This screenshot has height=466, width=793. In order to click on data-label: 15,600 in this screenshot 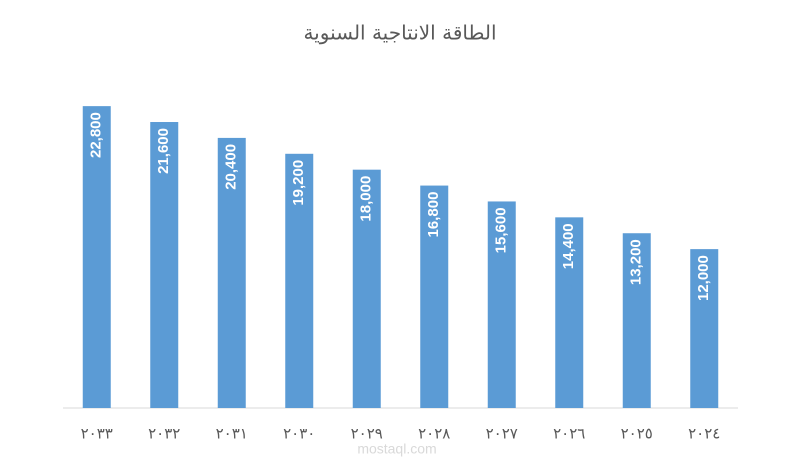, I will do `click(501, 230)`.